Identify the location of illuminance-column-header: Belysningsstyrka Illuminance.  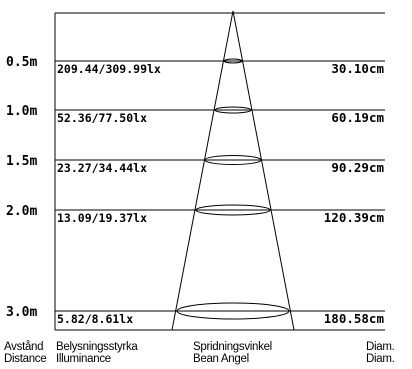
(97, 353).